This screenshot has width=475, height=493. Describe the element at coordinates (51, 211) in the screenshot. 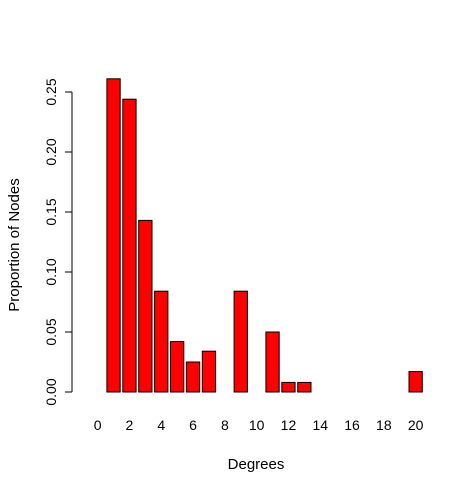

I see `y-tick-label: 0.15` at that location.